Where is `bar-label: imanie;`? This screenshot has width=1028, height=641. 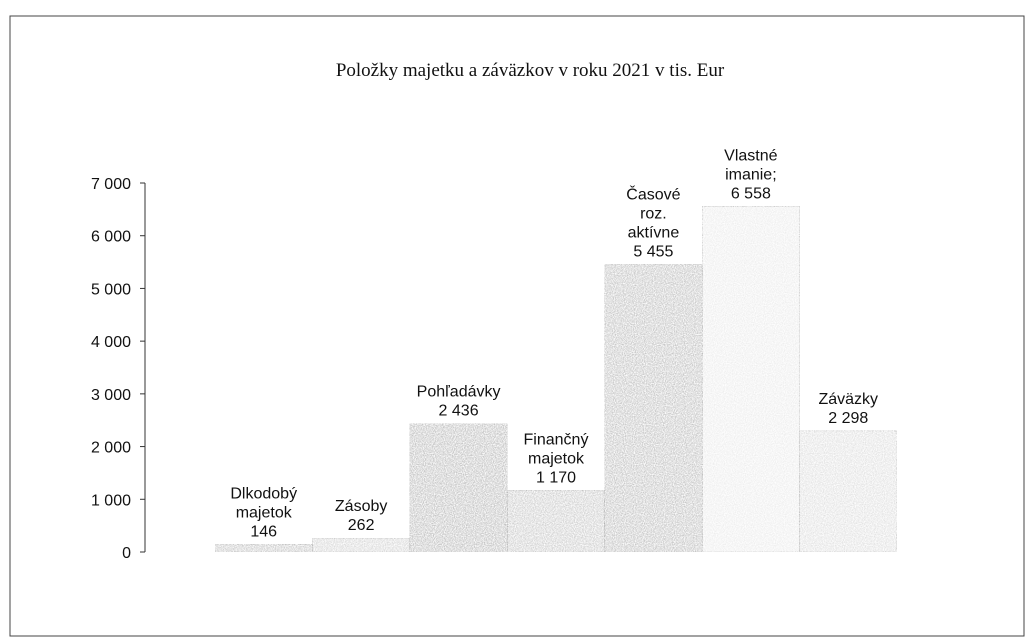
bar-label: imanie; is located at coordinates (751, 174).